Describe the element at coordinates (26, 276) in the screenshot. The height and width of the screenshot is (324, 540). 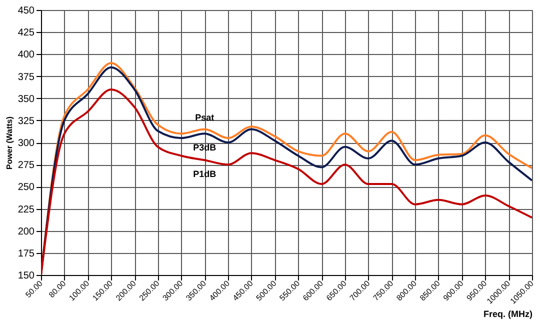
I see `y-tick-label: 150` at that location.